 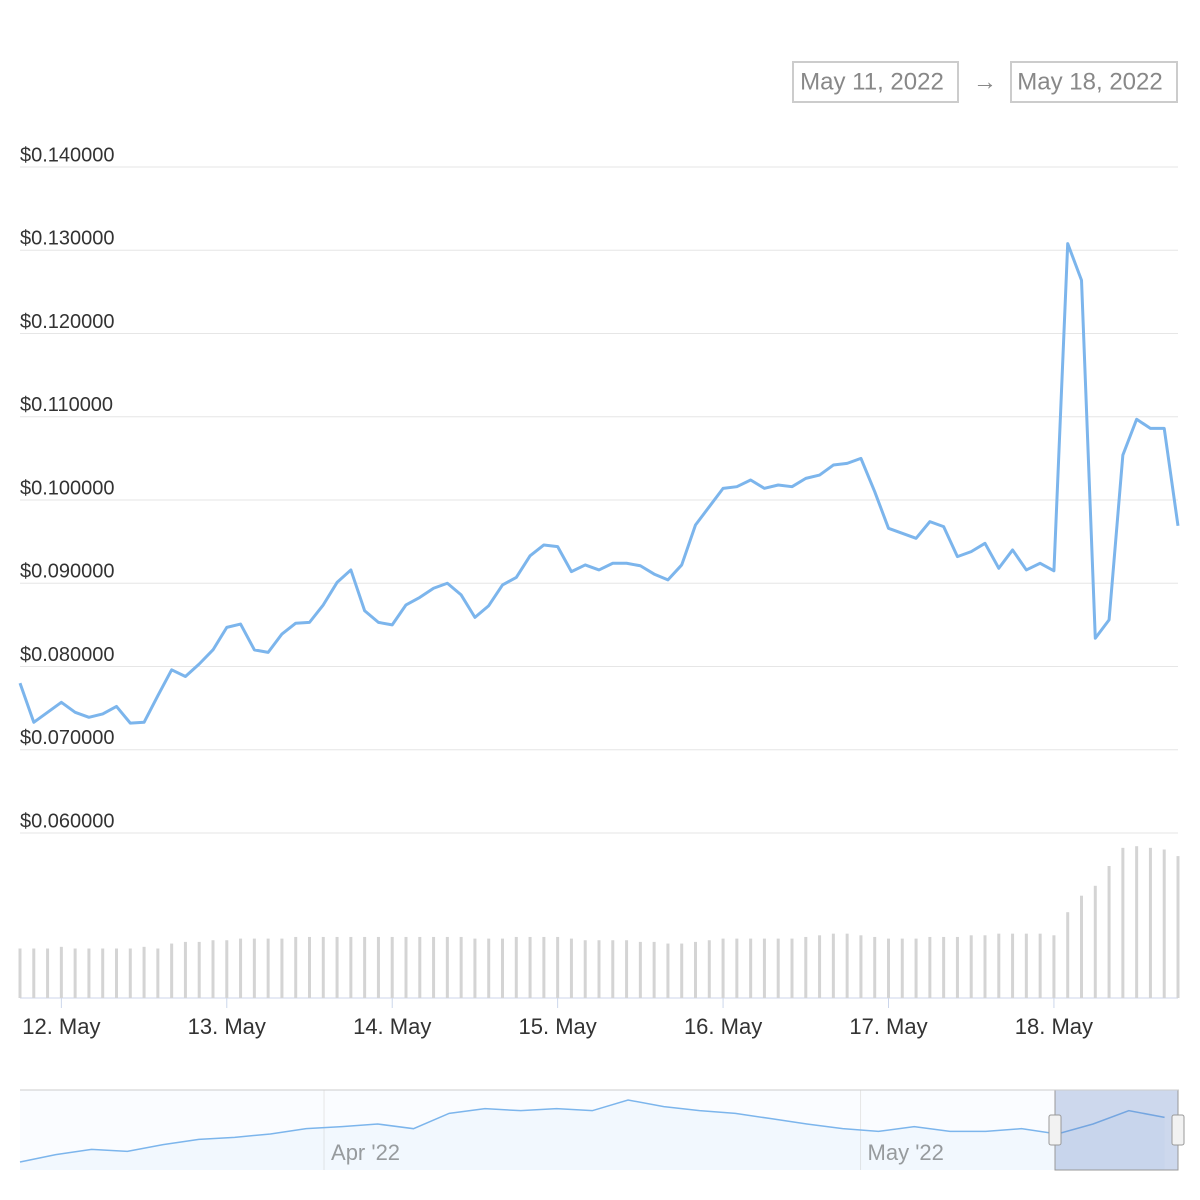 What do you see at coordinates (1055, 1130) in the screenshot?
I see `navigator-handle-left` at bounding box center [1055, 1130].